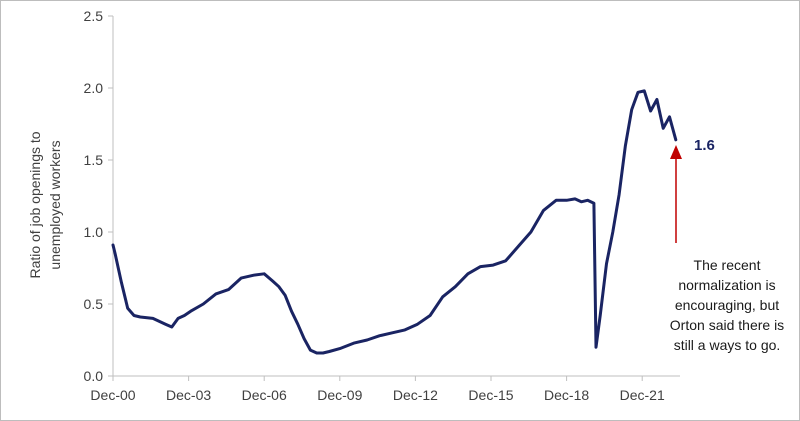  What do you see at coordinates (188, 395) in the screenshot?
I see `x-tick-label: Dec-03` at bounding box center [188, 395].